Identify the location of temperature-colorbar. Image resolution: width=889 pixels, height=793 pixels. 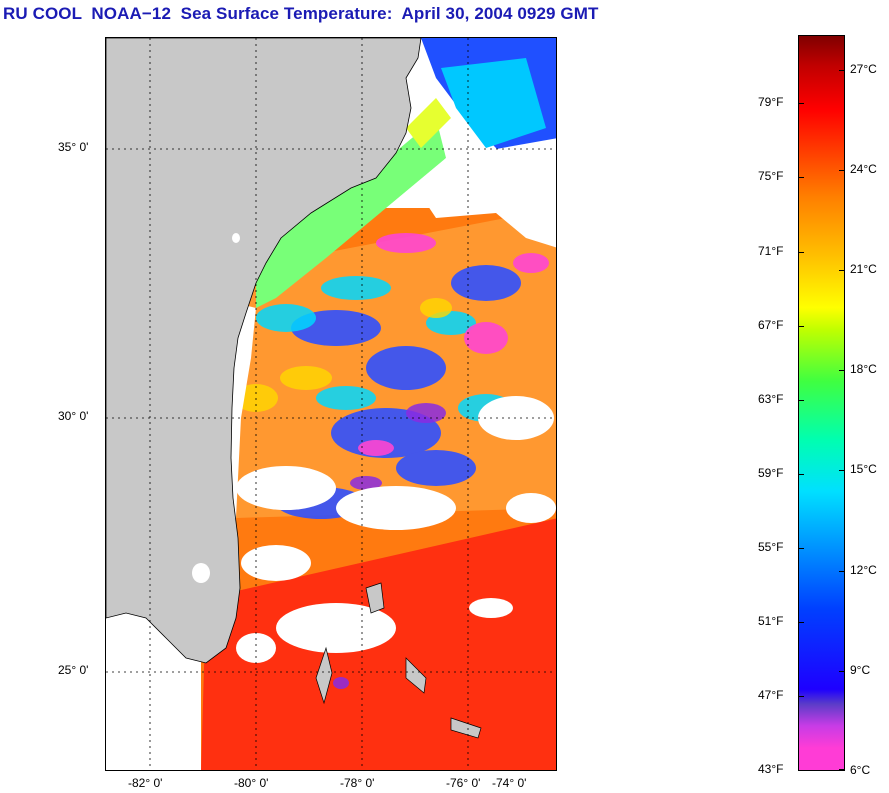
(821, 403).